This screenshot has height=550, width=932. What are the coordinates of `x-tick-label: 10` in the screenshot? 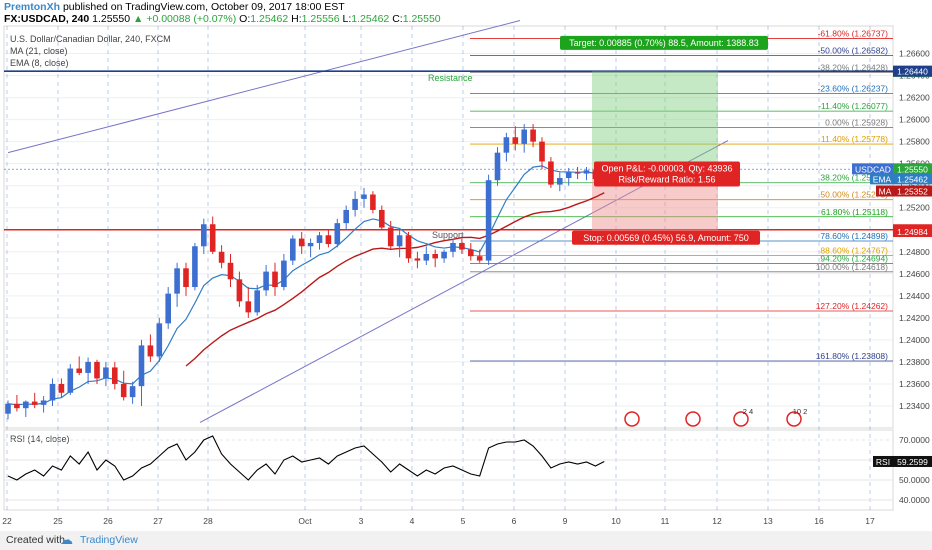 It's located at (616, 521).